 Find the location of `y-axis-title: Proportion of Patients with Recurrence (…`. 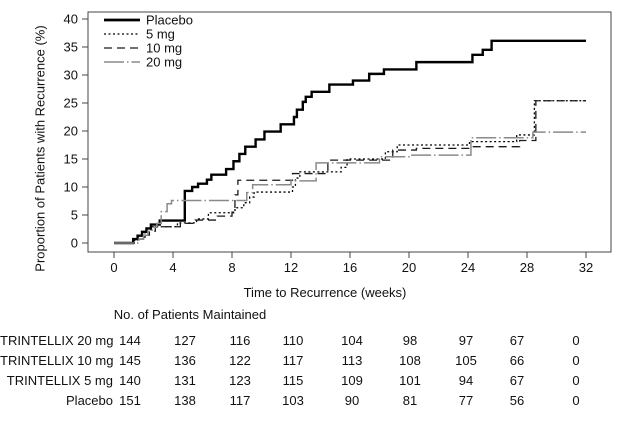

y-axis-title: Proportion of Patients with Recurrence (… is located at coordinates (40, 148).